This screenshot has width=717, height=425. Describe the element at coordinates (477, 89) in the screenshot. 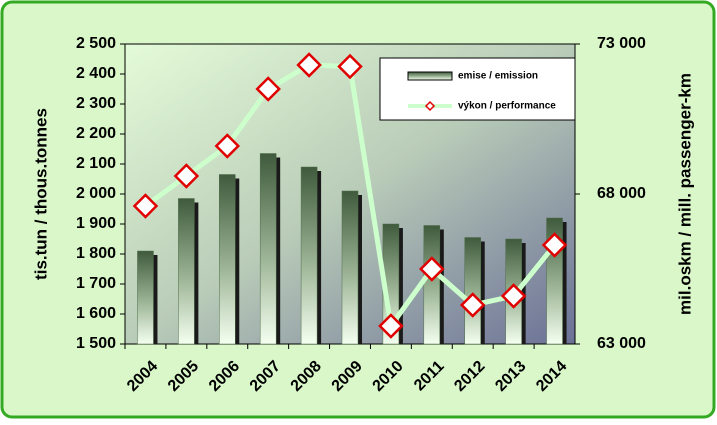

I see `legend` at that location.